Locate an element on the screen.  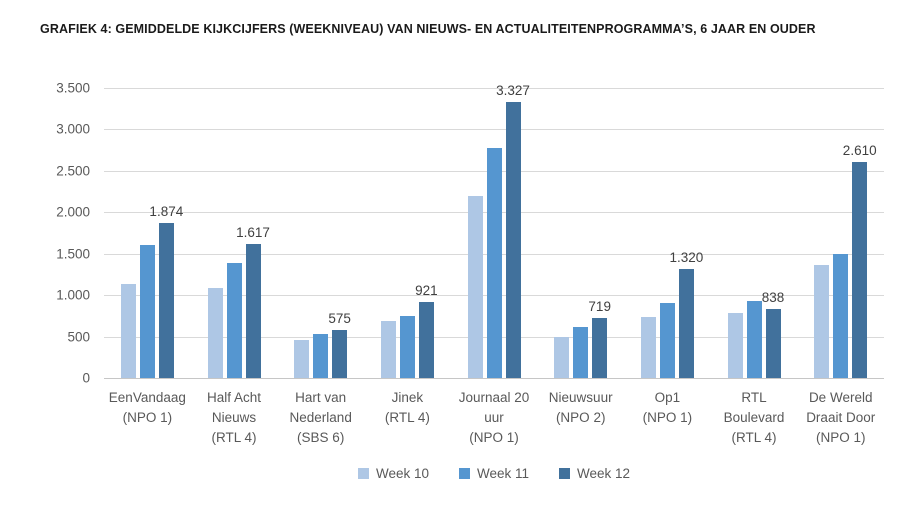
x-axis-category-label: Journaal 20 uur (NPO 1) is located at coordinates (494, 417).